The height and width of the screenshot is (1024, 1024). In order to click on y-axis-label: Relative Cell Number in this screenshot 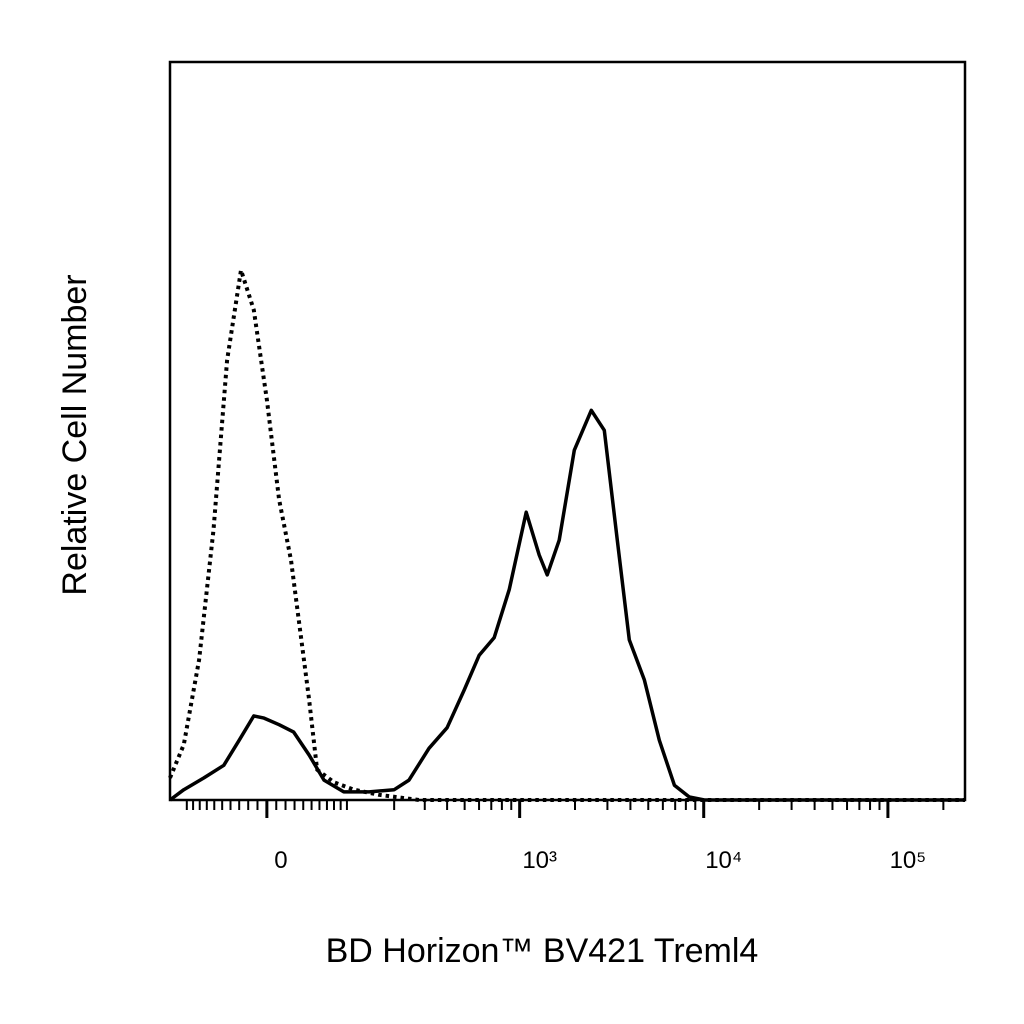, I will do `click(75, 434)`.